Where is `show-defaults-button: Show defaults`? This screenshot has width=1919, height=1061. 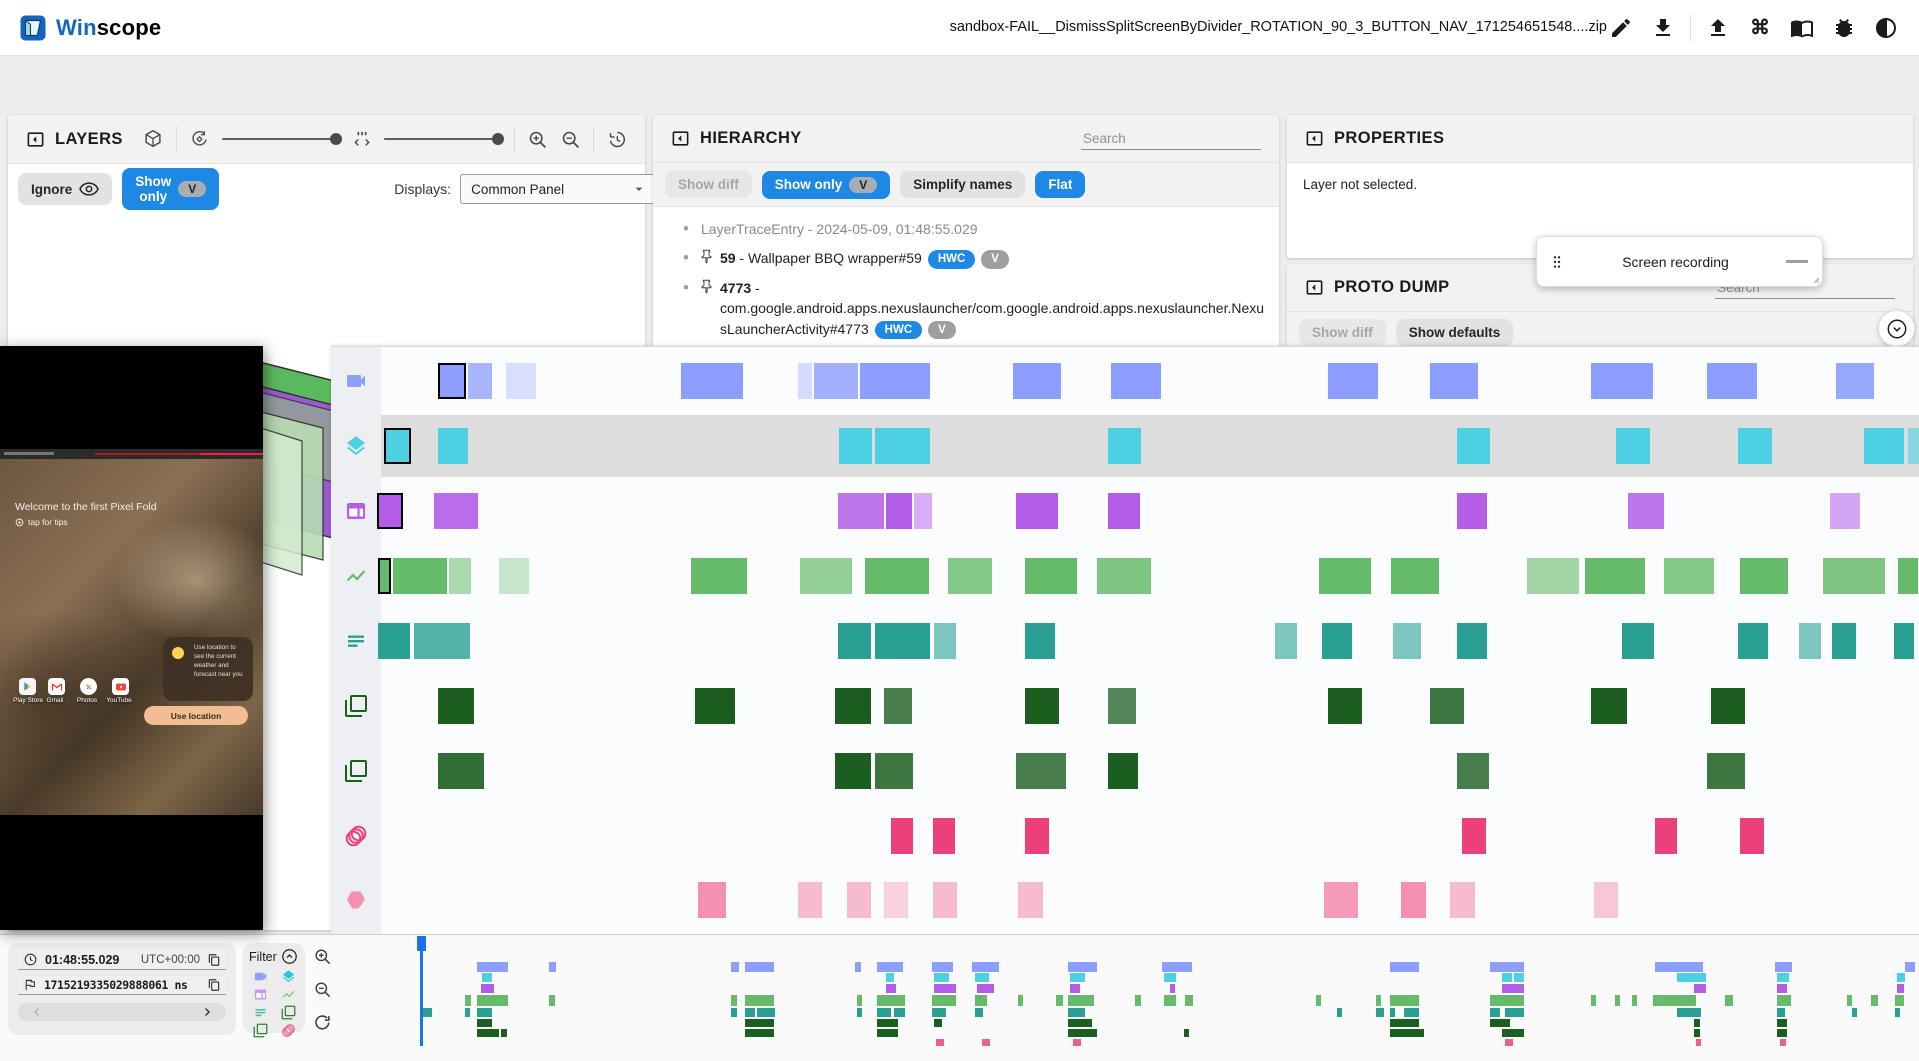 show-defaults-button: Show defaults is located at coordinates (1454, 332).